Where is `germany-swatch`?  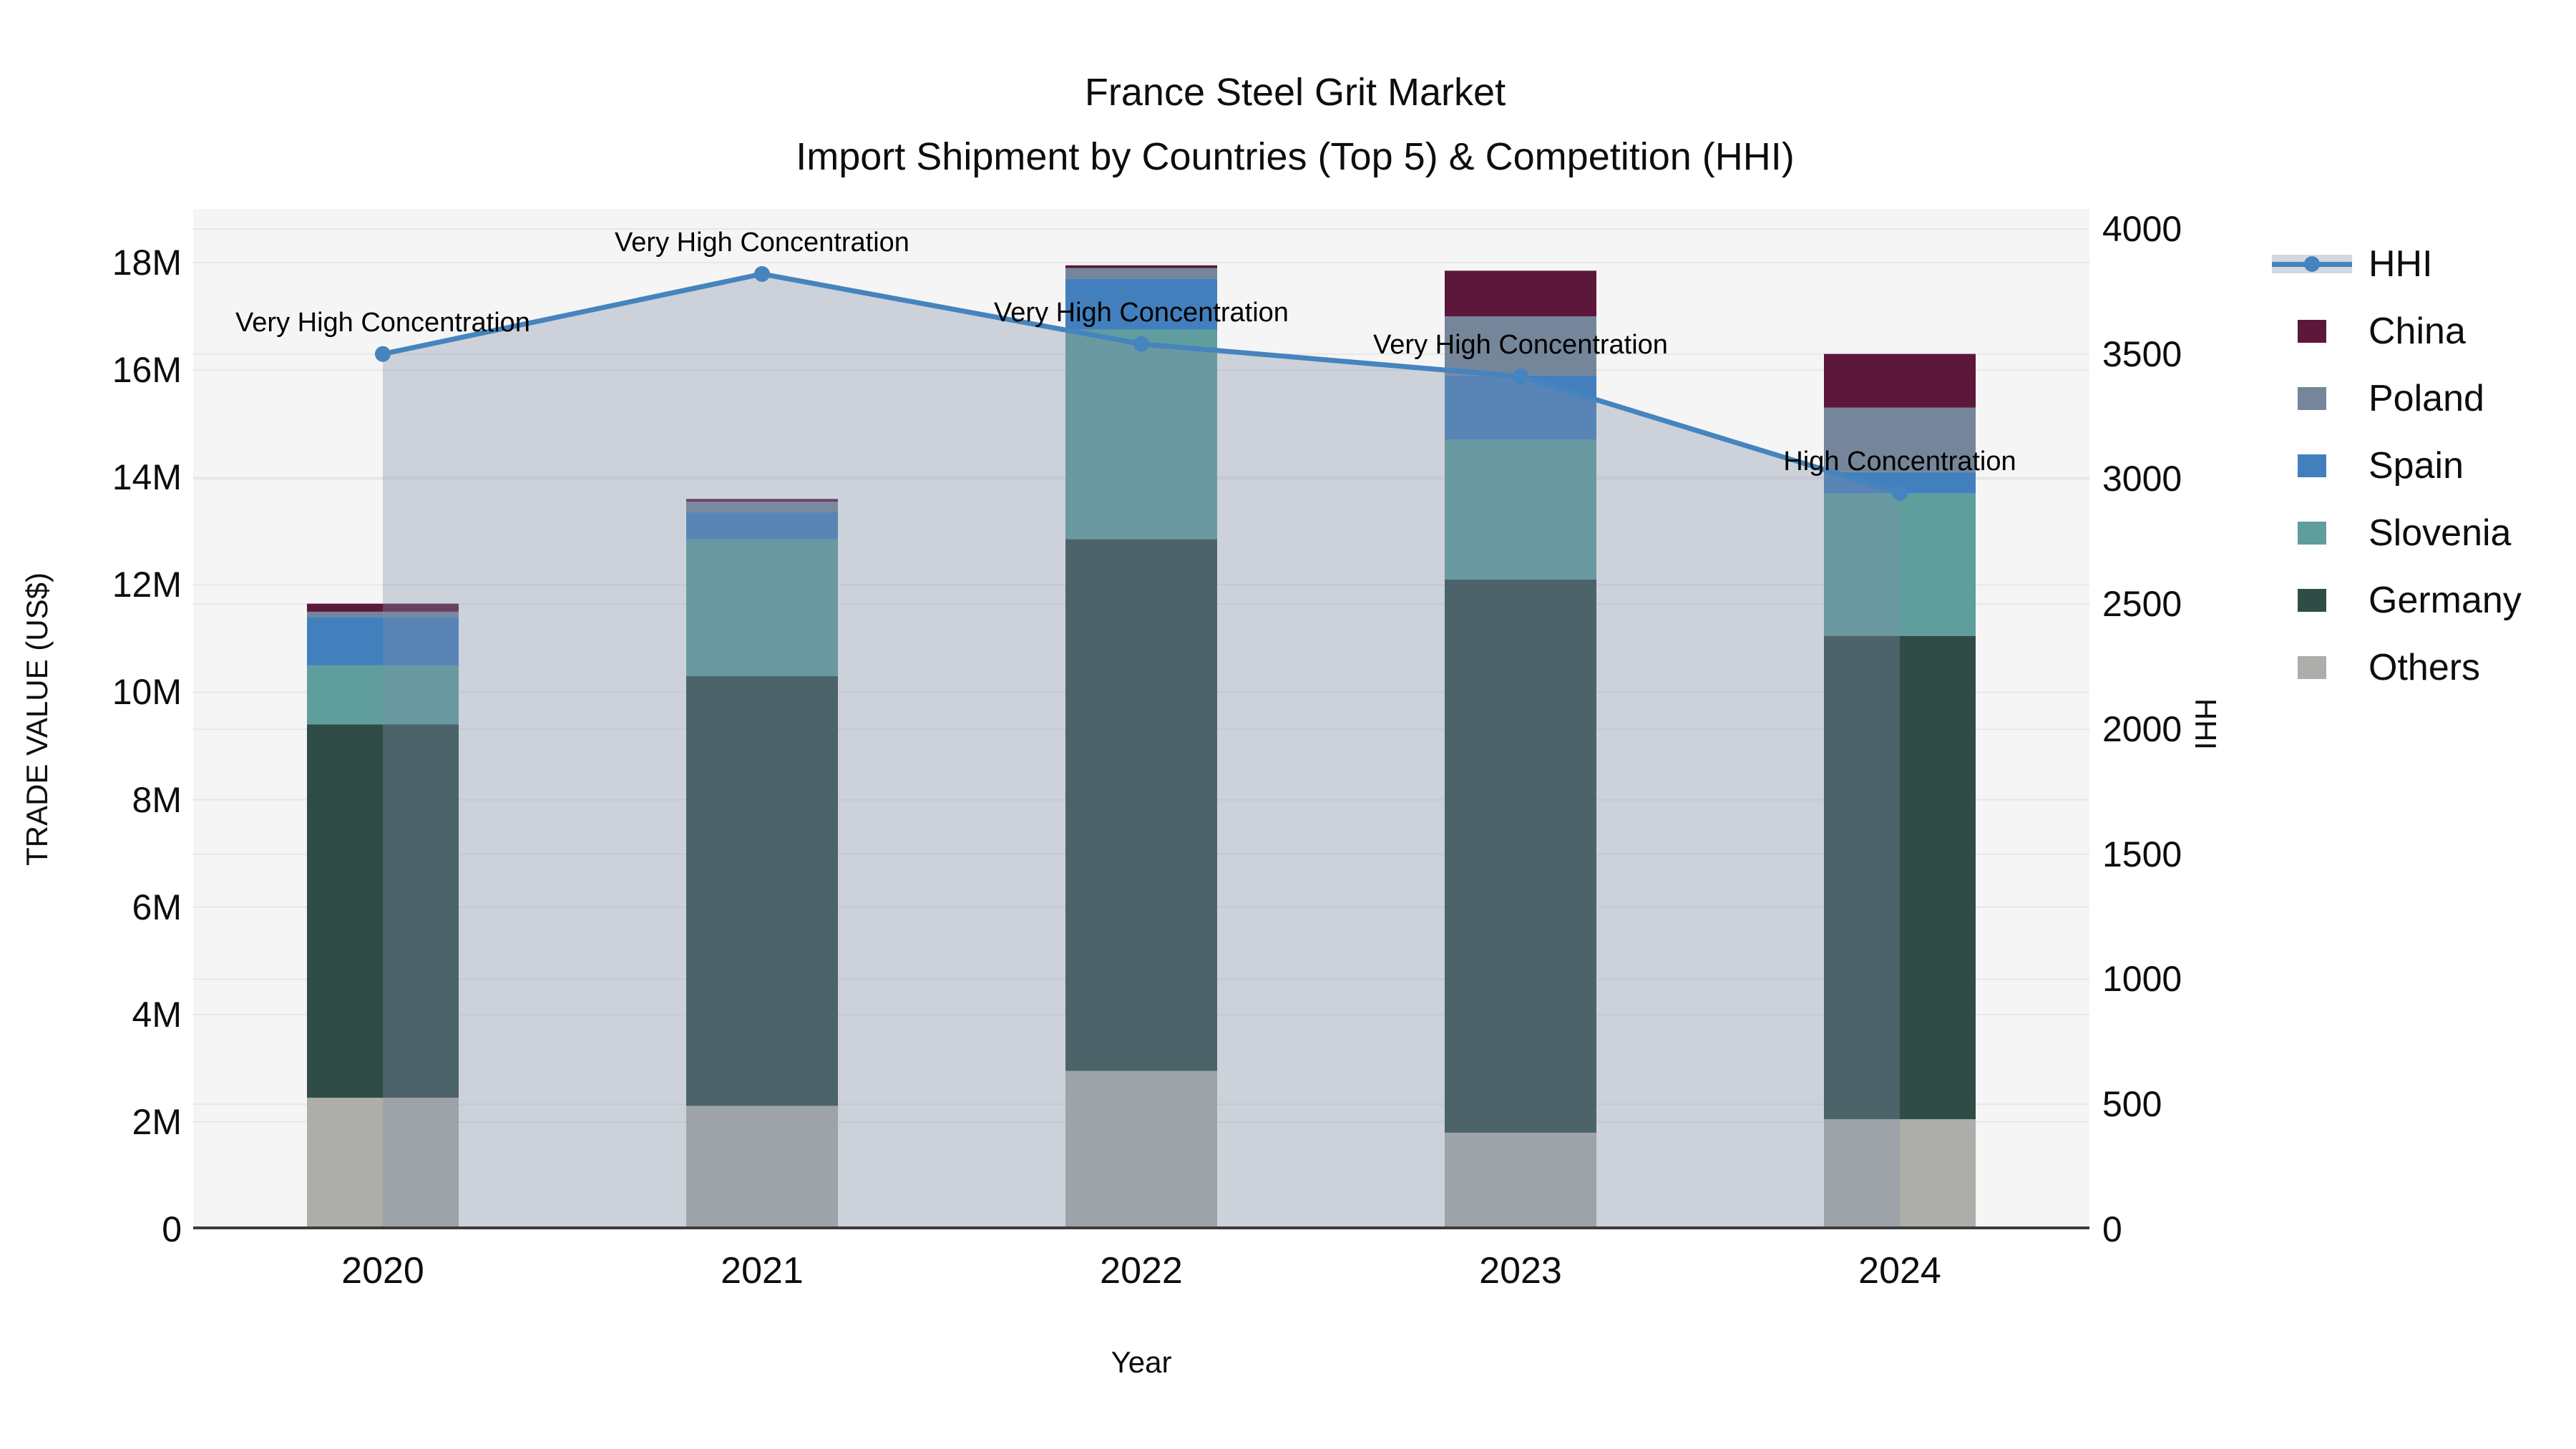
germany-swatch is located at coordinates (2312, 600).